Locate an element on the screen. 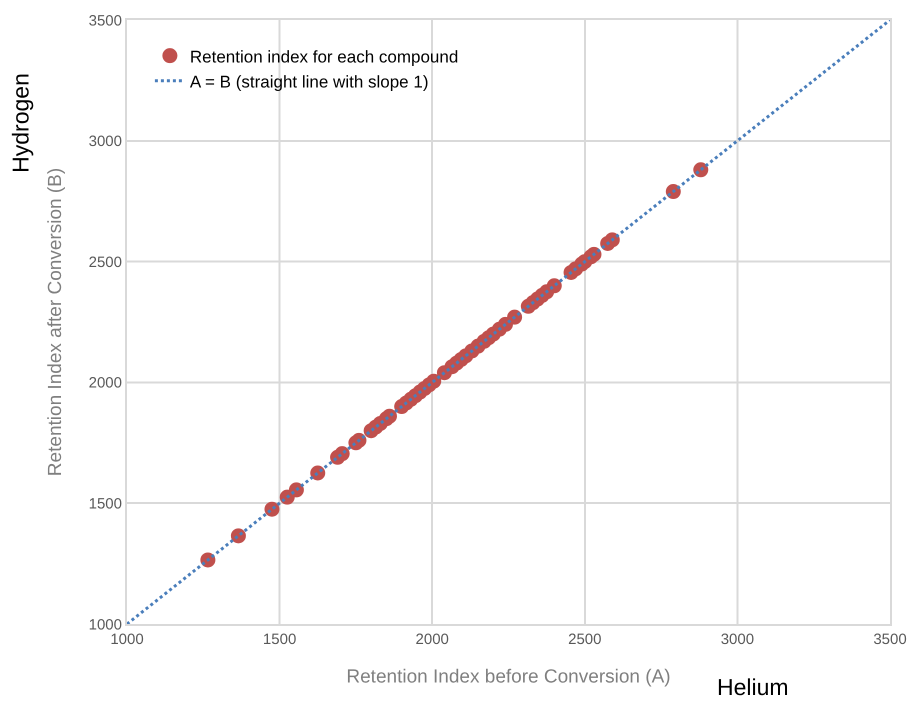  legend-label: A = B (straight line with slope 1) is located at coordinates (309, 82).